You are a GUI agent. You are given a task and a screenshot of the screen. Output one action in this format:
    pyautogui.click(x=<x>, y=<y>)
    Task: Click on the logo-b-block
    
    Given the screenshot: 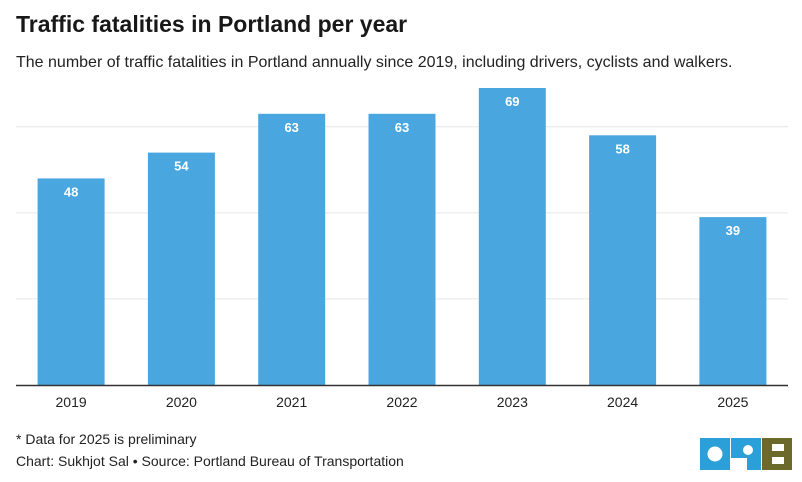 What is the action you would take?
    pyautogui.click(x=777, y=454)
    